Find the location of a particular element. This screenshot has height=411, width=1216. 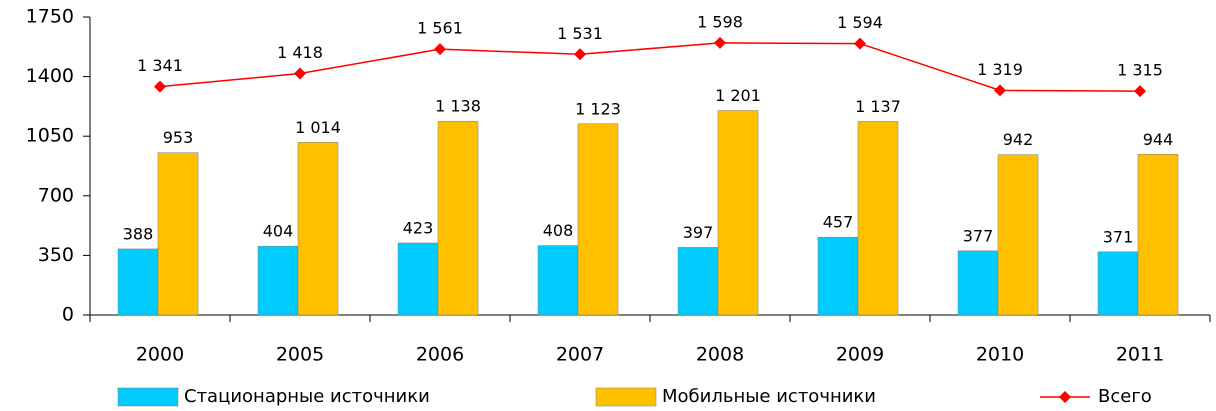

value-label: 404 is located at coordinates (278, 231).